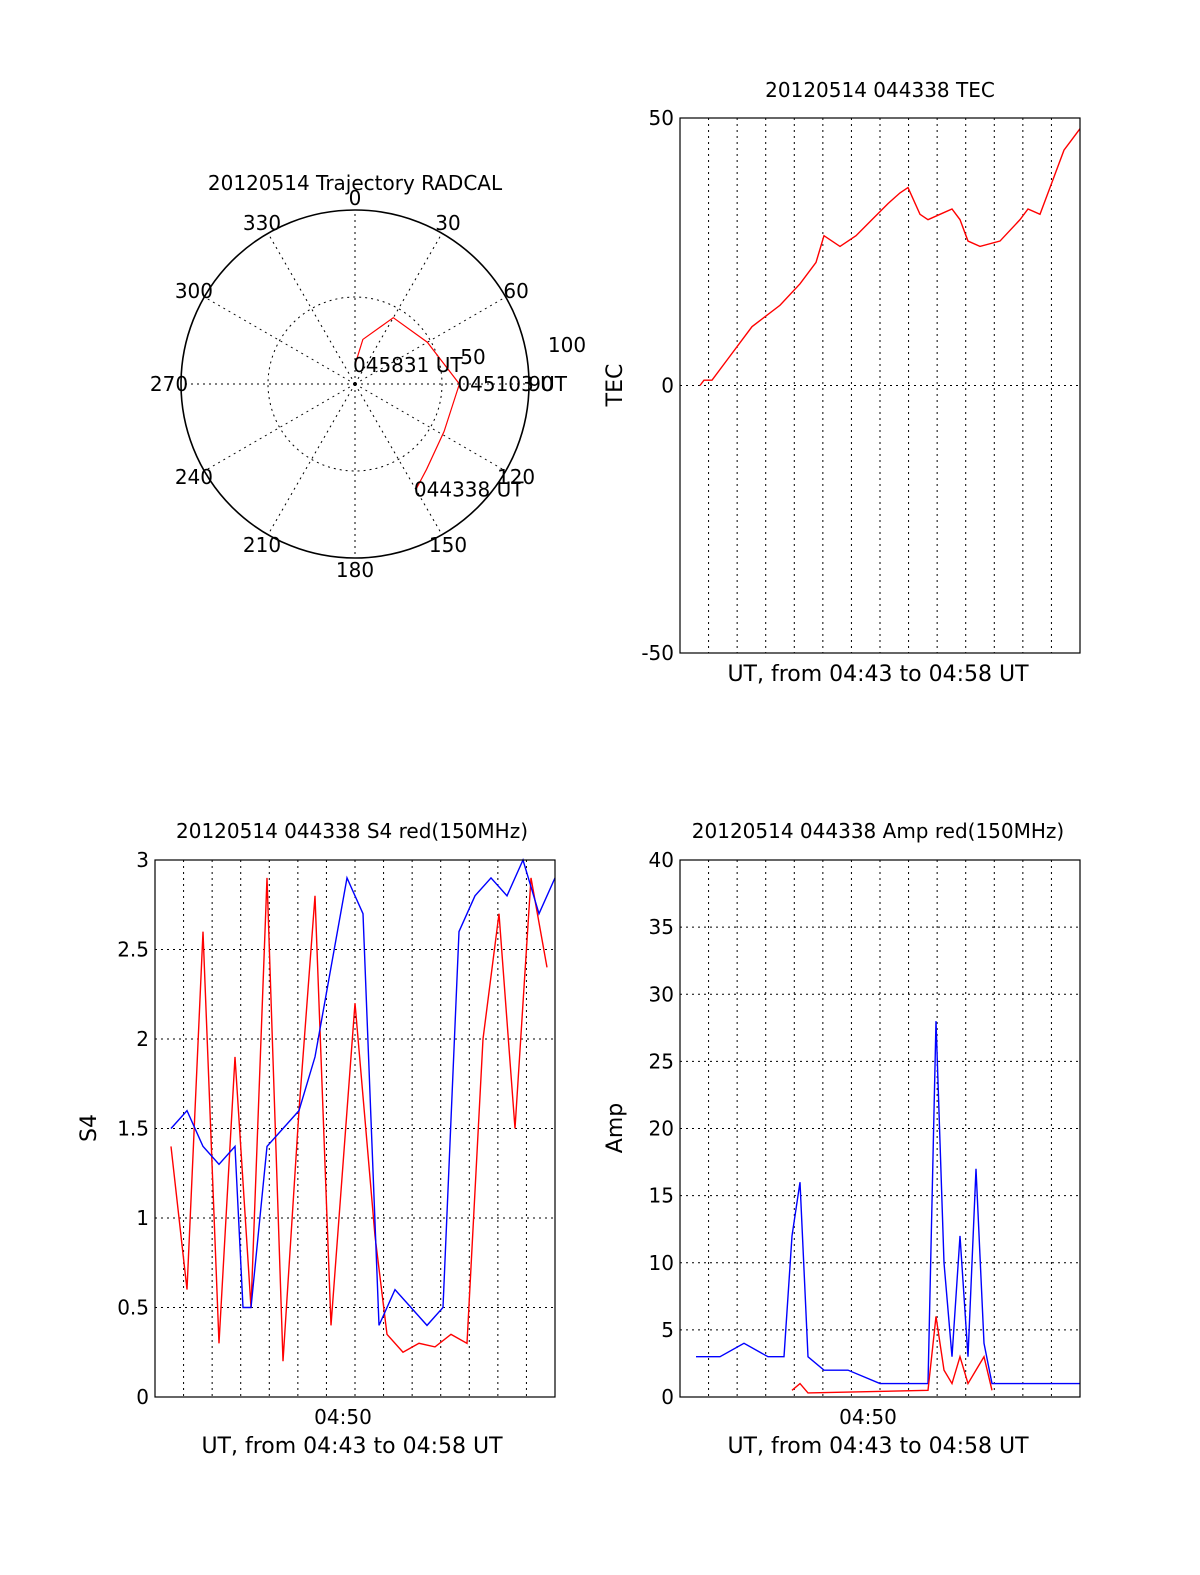 This screenshot has height=1575, width=1200. Describe the element at coordinates (657, 385) in the screenshot. I see `tec-y-ticks: 50 0 -50` at that location.